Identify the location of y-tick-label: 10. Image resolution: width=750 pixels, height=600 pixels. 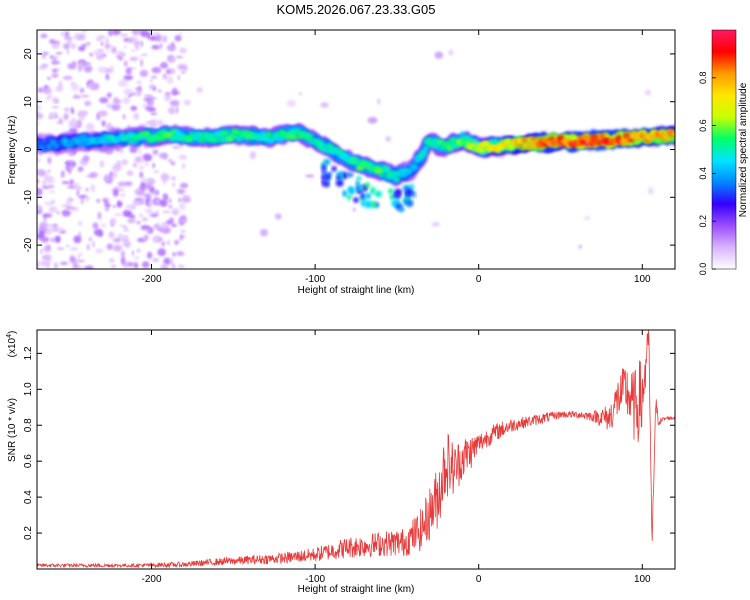
(28, 102).